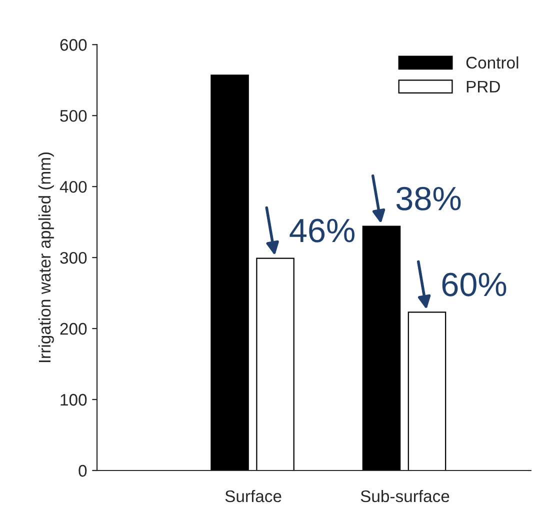 The width and height of the screenshot is (539, 507). What do you see at coordinates (73, 400) in the screenshot?
I see `y-tick-label: 100` at bounding box center [73, 400].